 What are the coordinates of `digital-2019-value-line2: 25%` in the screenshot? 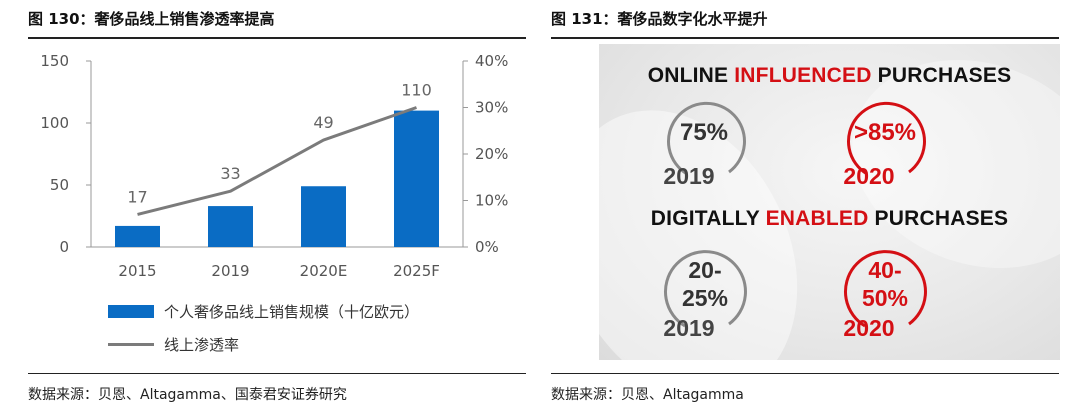 It's located at (705, 298).